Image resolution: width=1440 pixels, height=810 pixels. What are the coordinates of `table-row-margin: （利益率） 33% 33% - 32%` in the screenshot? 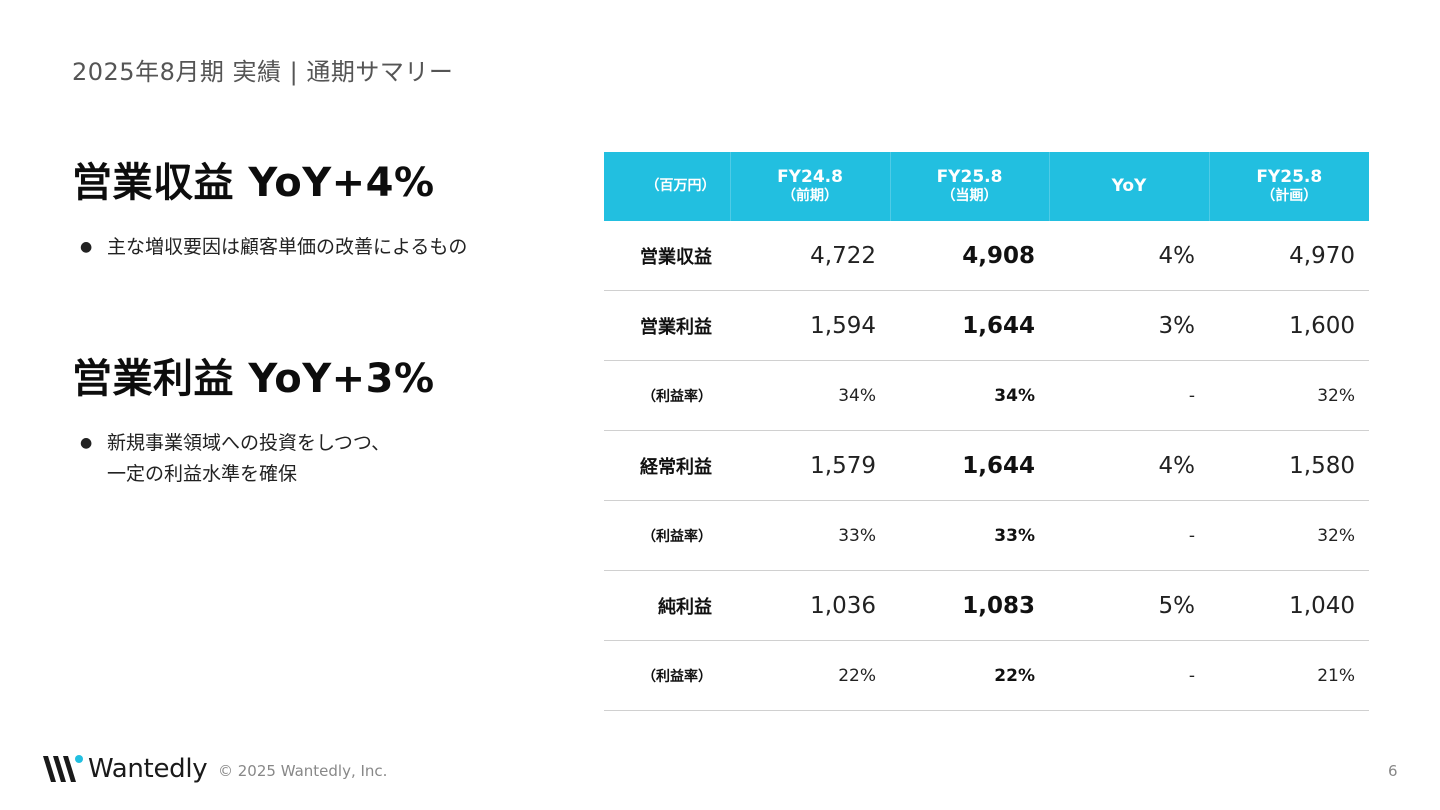 It's located at (986, 535).